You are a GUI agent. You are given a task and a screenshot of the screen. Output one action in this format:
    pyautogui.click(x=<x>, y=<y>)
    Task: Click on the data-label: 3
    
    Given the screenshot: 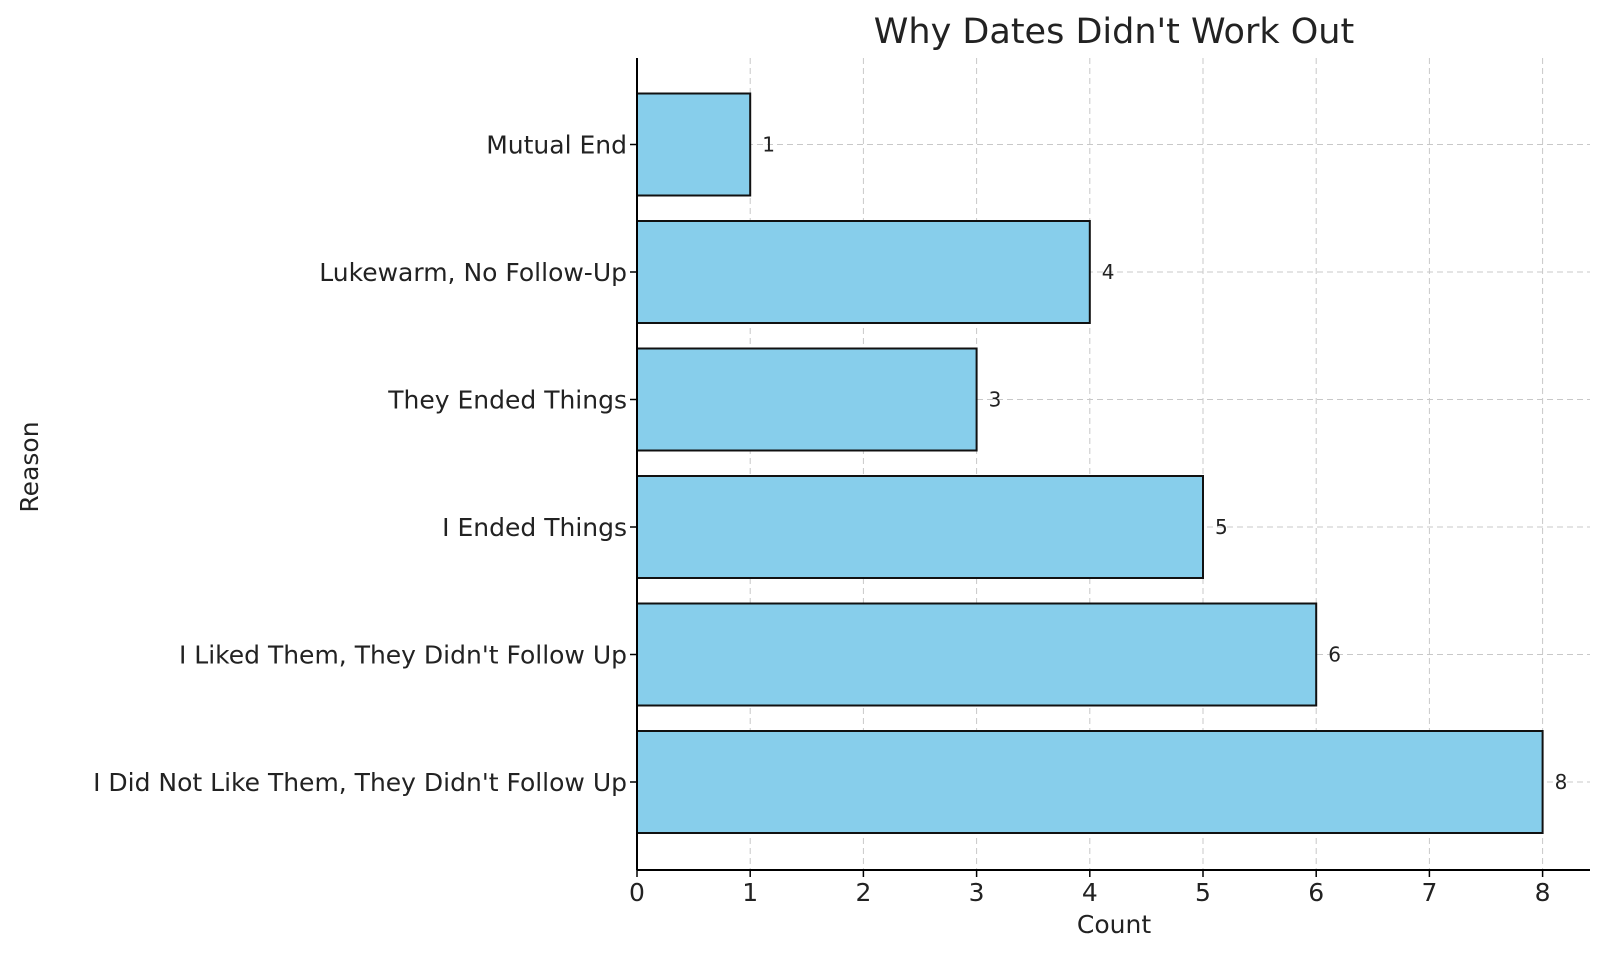 What is the action you would take?
    pyautogui.click(x=995, y=400)
    